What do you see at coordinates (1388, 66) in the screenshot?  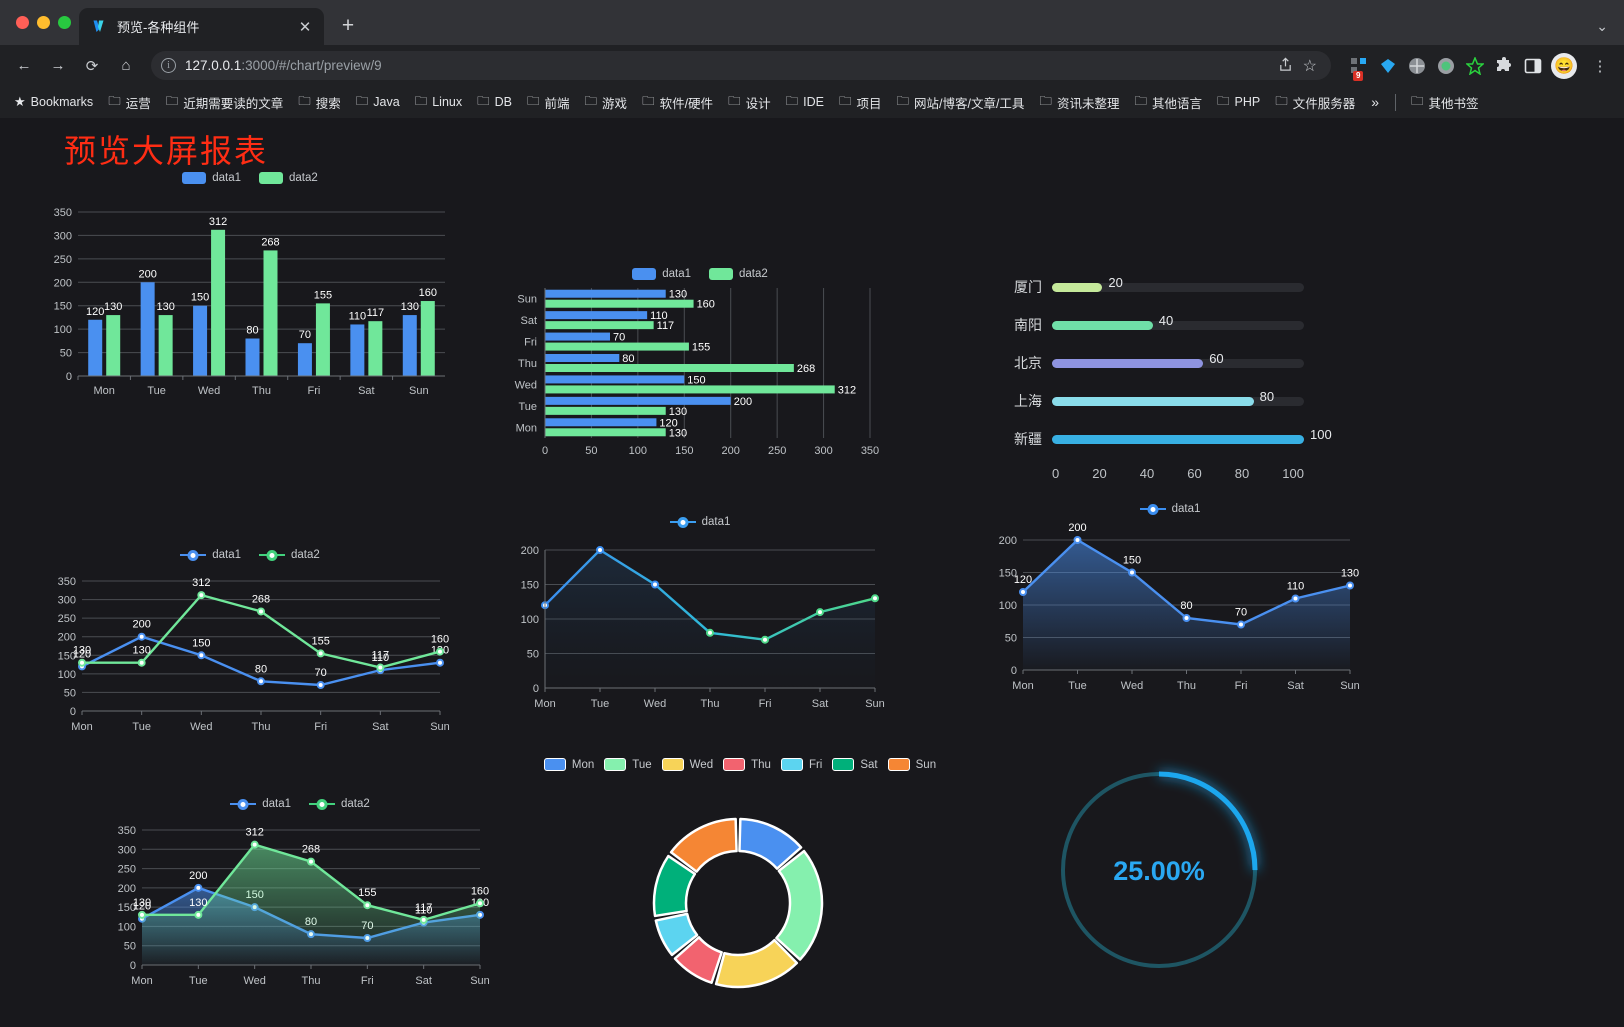 I see `diamond-extension-icon` at bounding box center [1388, 66].